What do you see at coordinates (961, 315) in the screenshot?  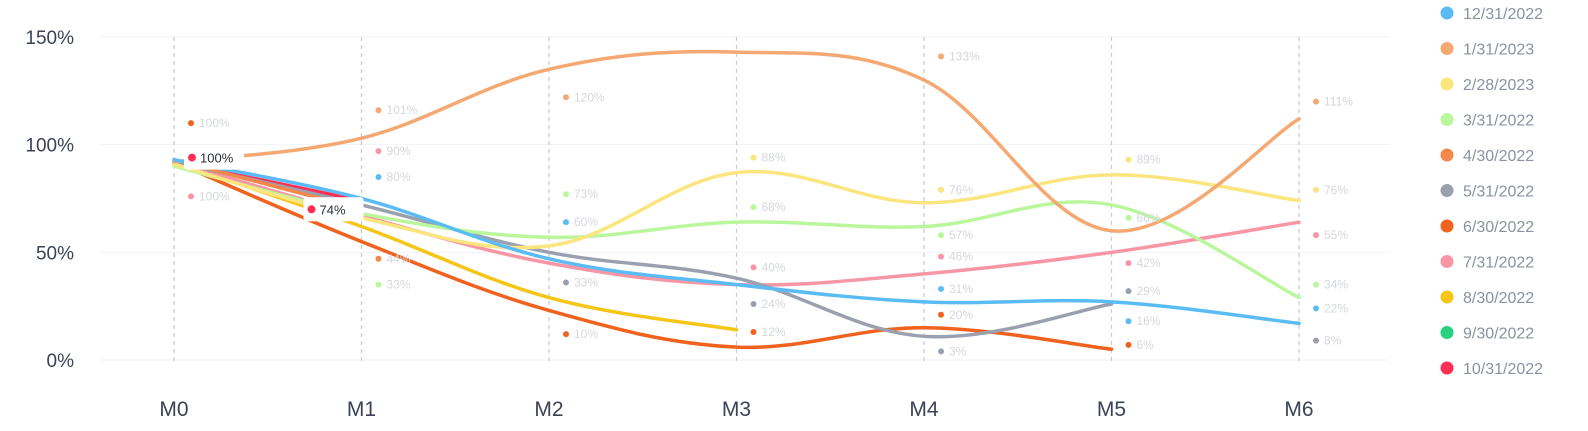 I see `data-point-label: 20%` at bounding box center [961, 315].